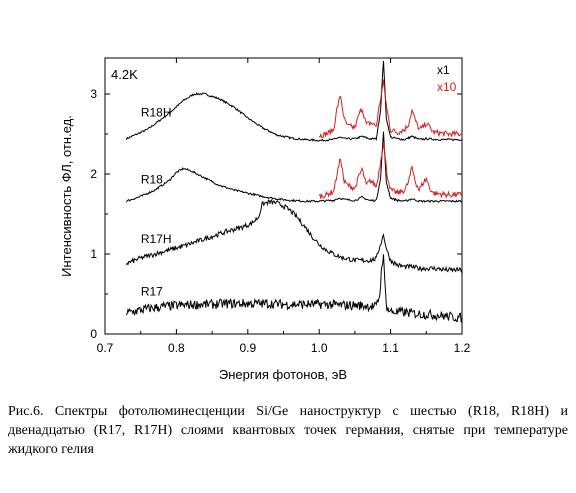 This screenshot has height=493, width=576. What do you see at coordinates (447, 87) in the screenshot?
I see `legend-x10: x10` at bounding box center [447, 87].